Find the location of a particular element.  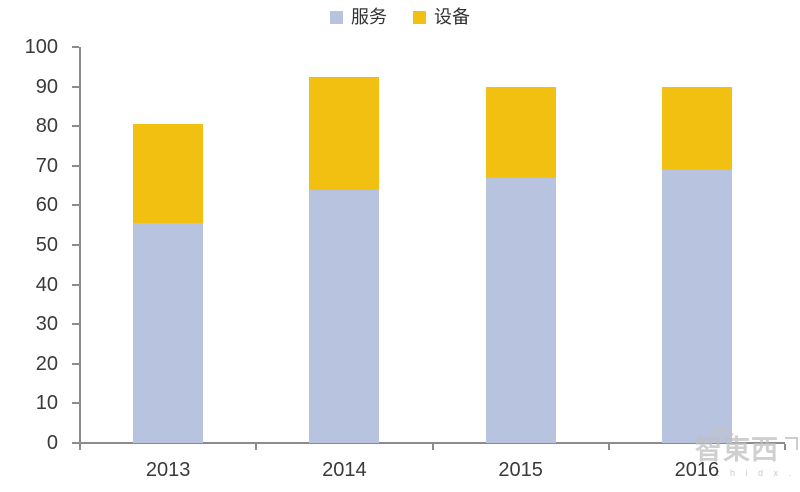

y-tick-label: 40 is located at coordinates (46, 284).